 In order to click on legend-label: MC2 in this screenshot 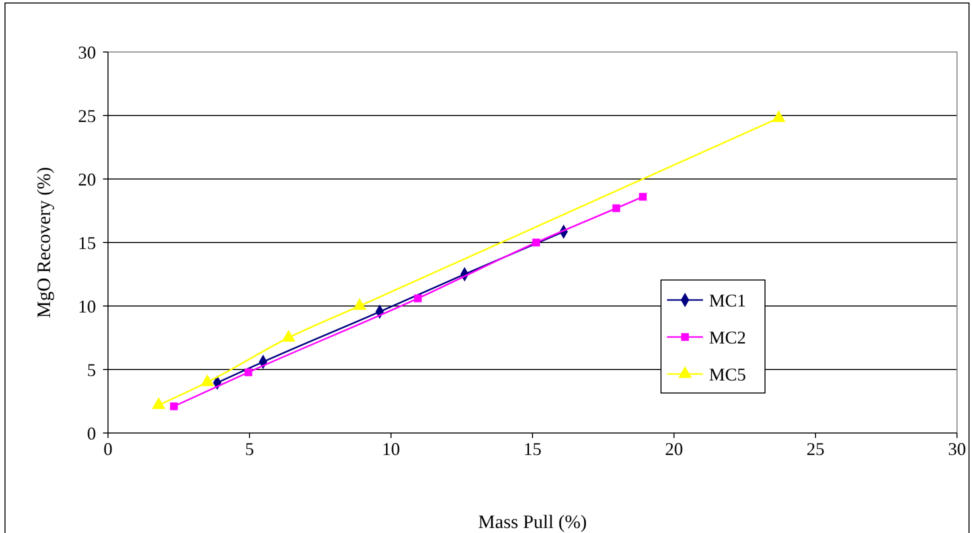, I will do `click(727, 337)`.